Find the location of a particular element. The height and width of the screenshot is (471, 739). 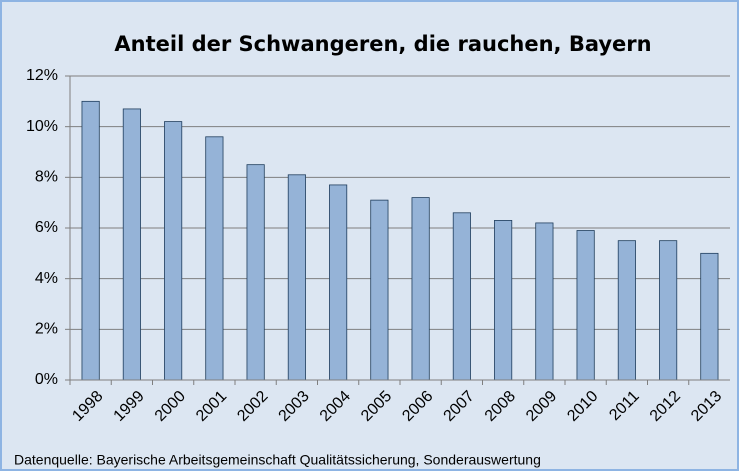

y-tick-label: 4% is located at coordinates (46, 278).